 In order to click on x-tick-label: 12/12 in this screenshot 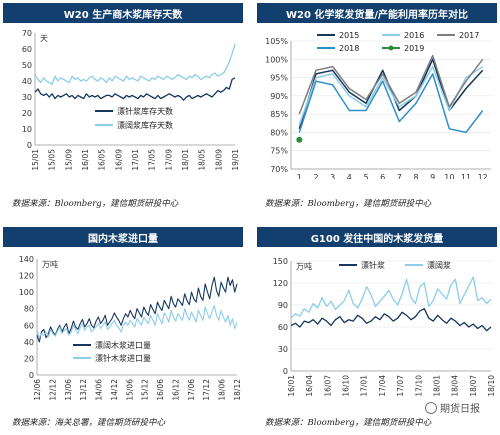, I will do `click(52, 390)`.